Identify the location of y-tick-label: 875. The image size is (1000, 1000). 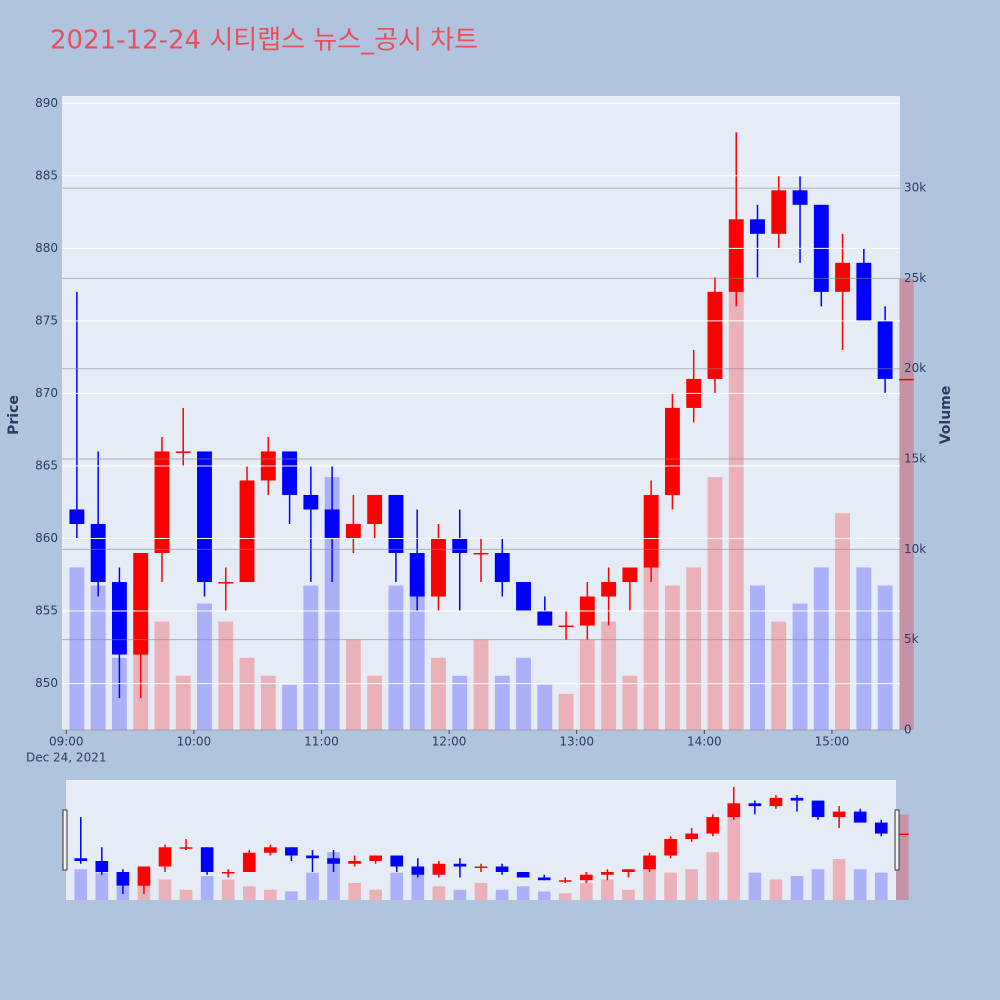
(46, 320).